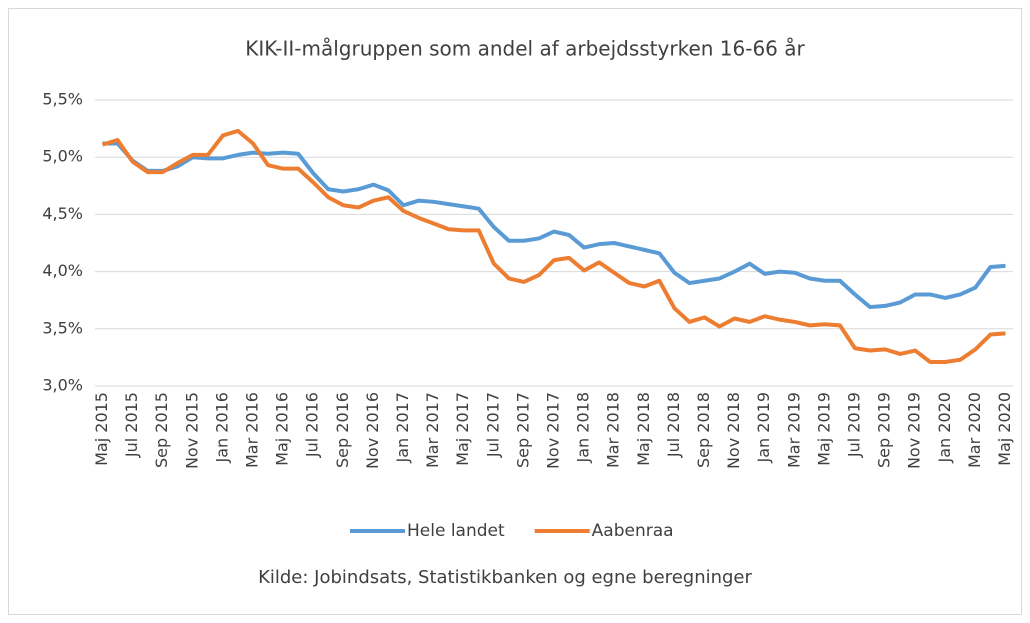  Describe the element at coordinates (823, 429) in the screenshot. I see `x-tick-label: Maj 2019` at that location.